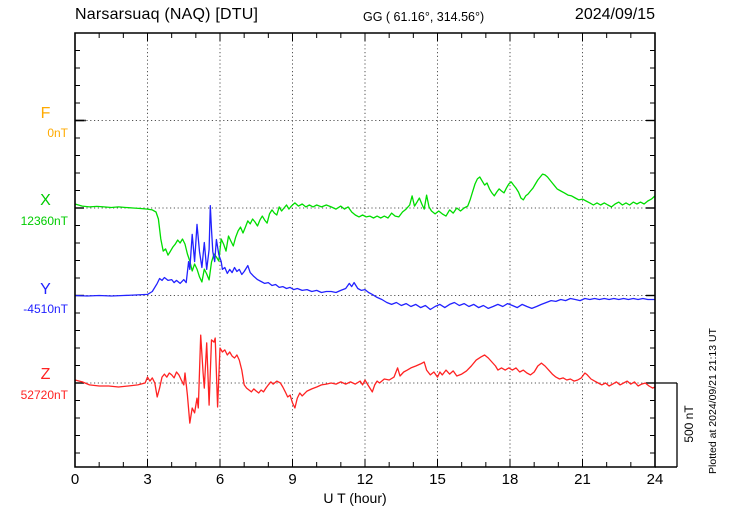 This screenshot has width=730, height=520. I want to click on x-axis-title: U T (hour), so click(355, 498).